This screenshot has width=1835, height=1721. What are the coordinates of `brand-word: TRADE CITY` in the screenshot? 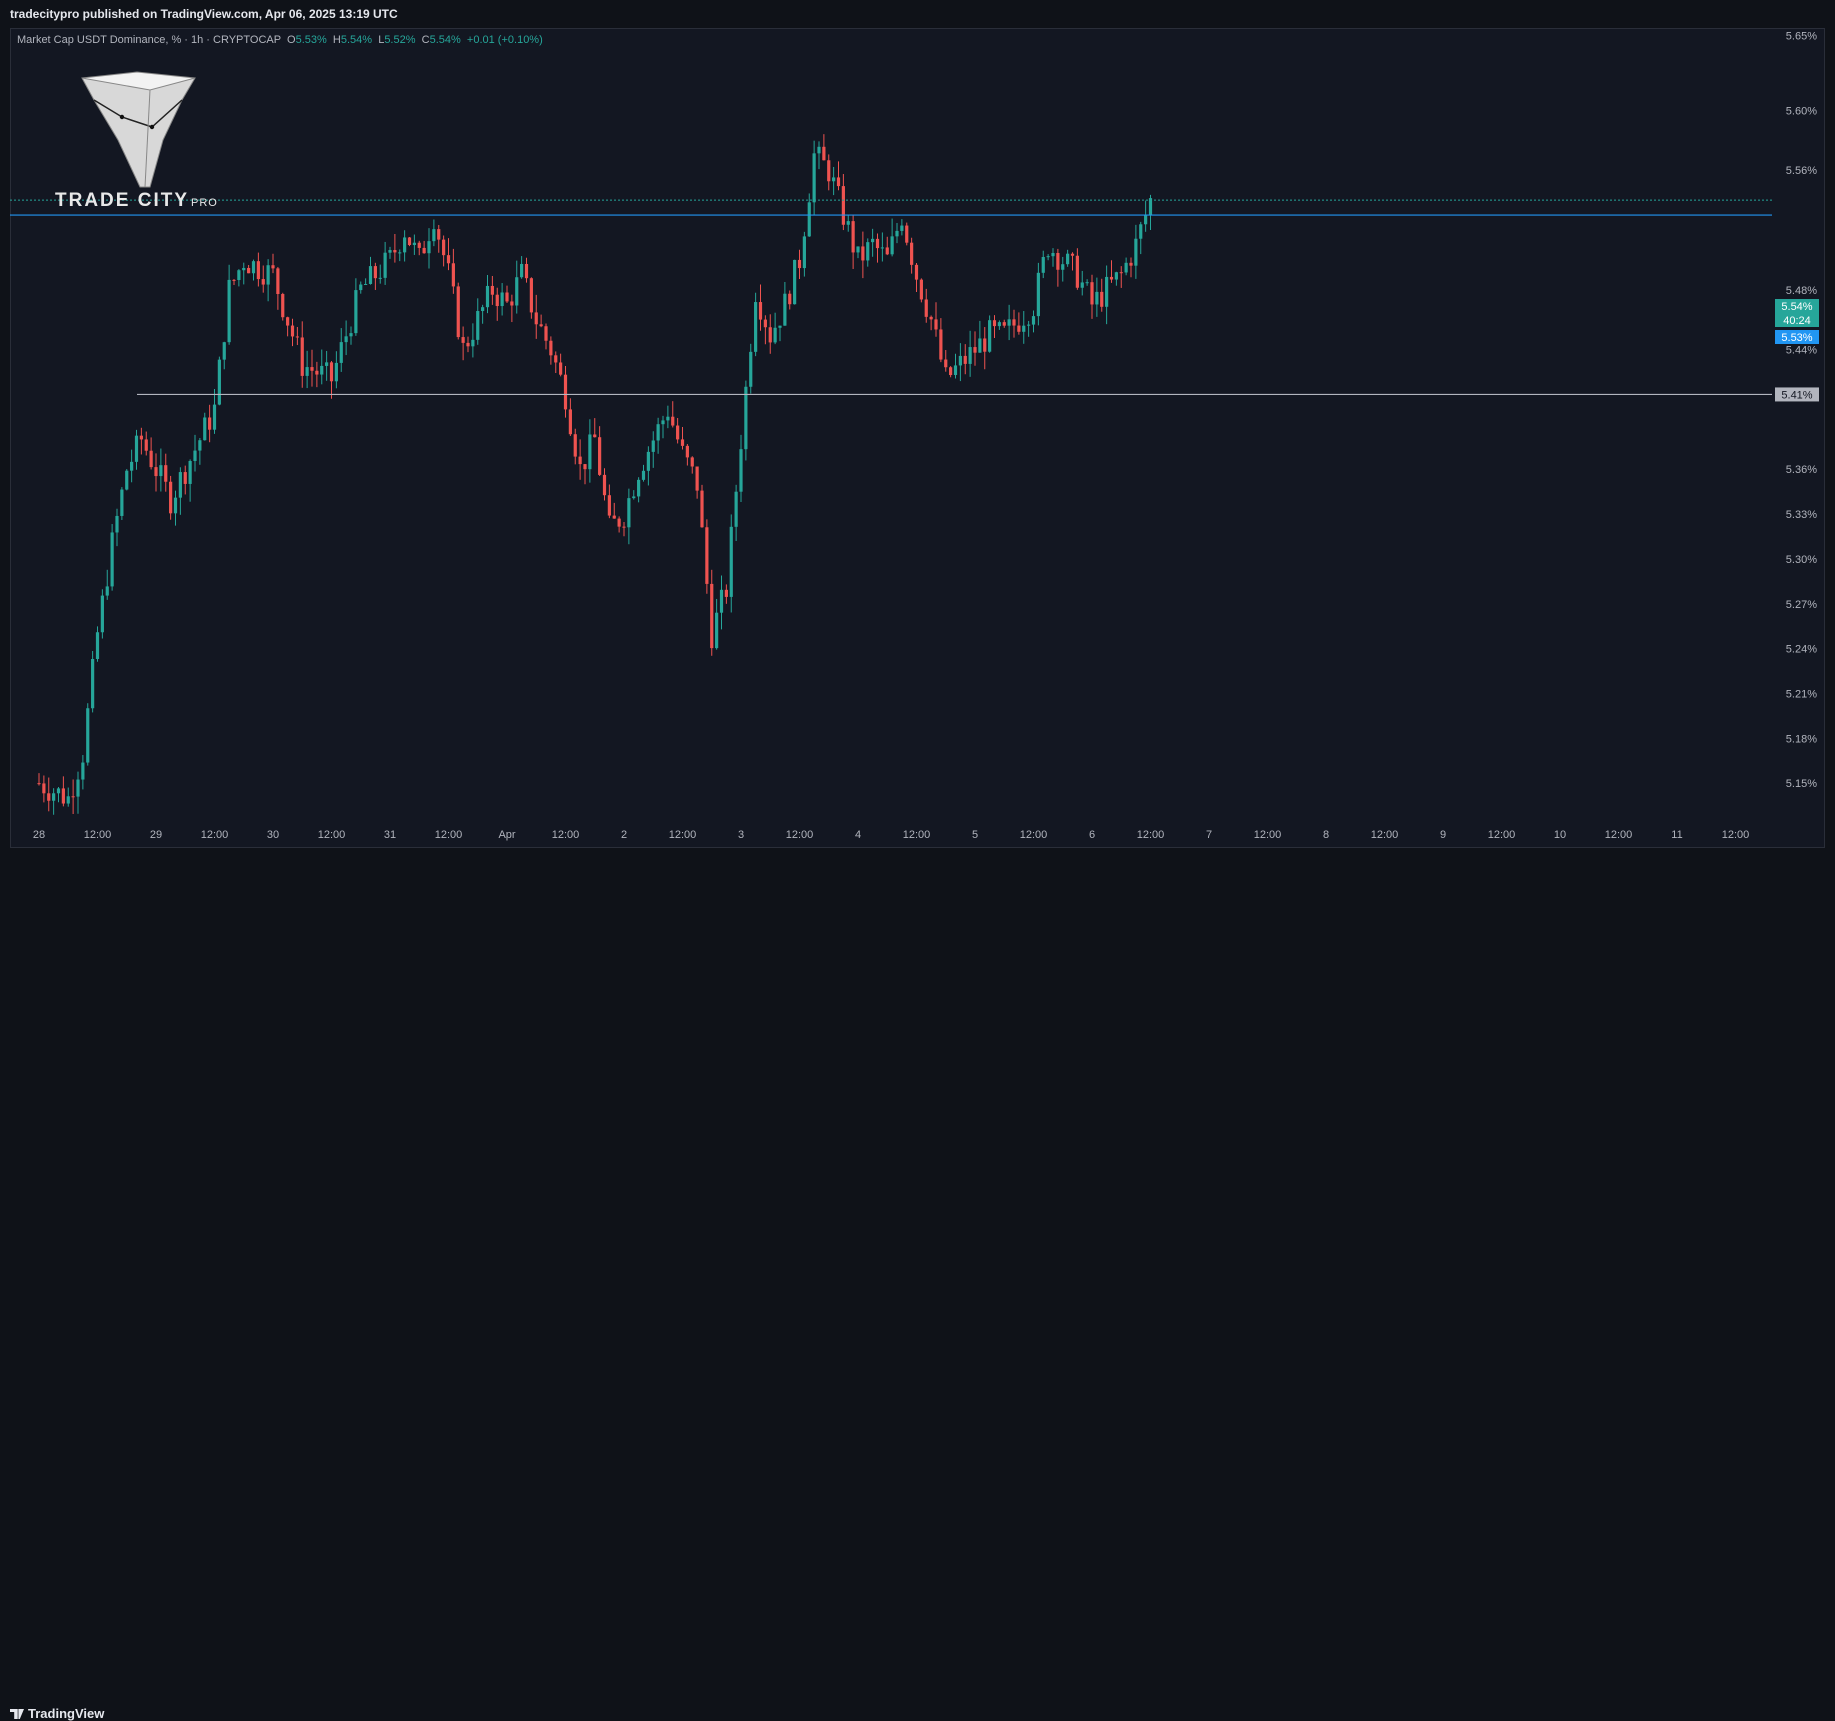 It's located at (122, 200).